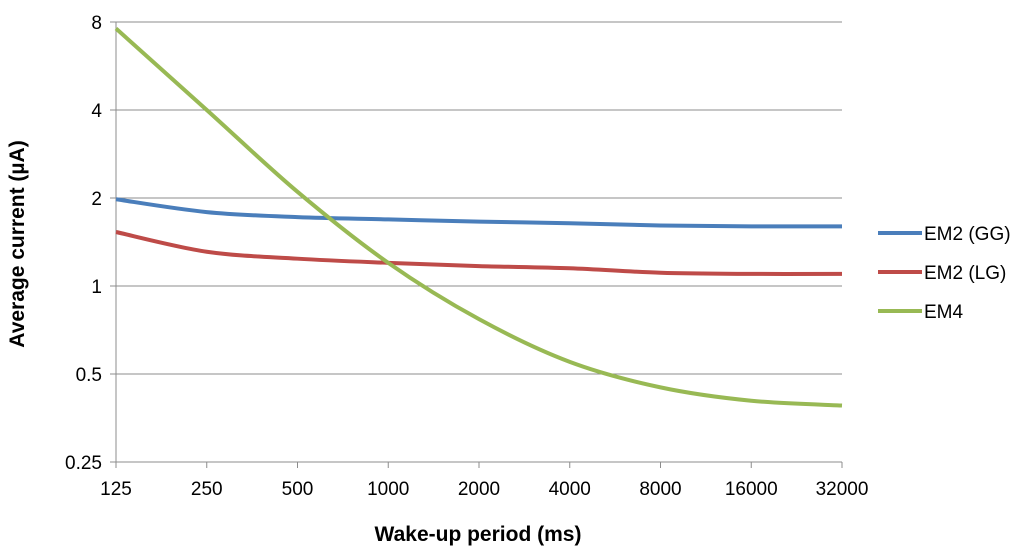  What do you see at coordinates (967, 234) in the screenshot?
I see `legend-label: EM2 (GG)` at bounding box center [967, 234].